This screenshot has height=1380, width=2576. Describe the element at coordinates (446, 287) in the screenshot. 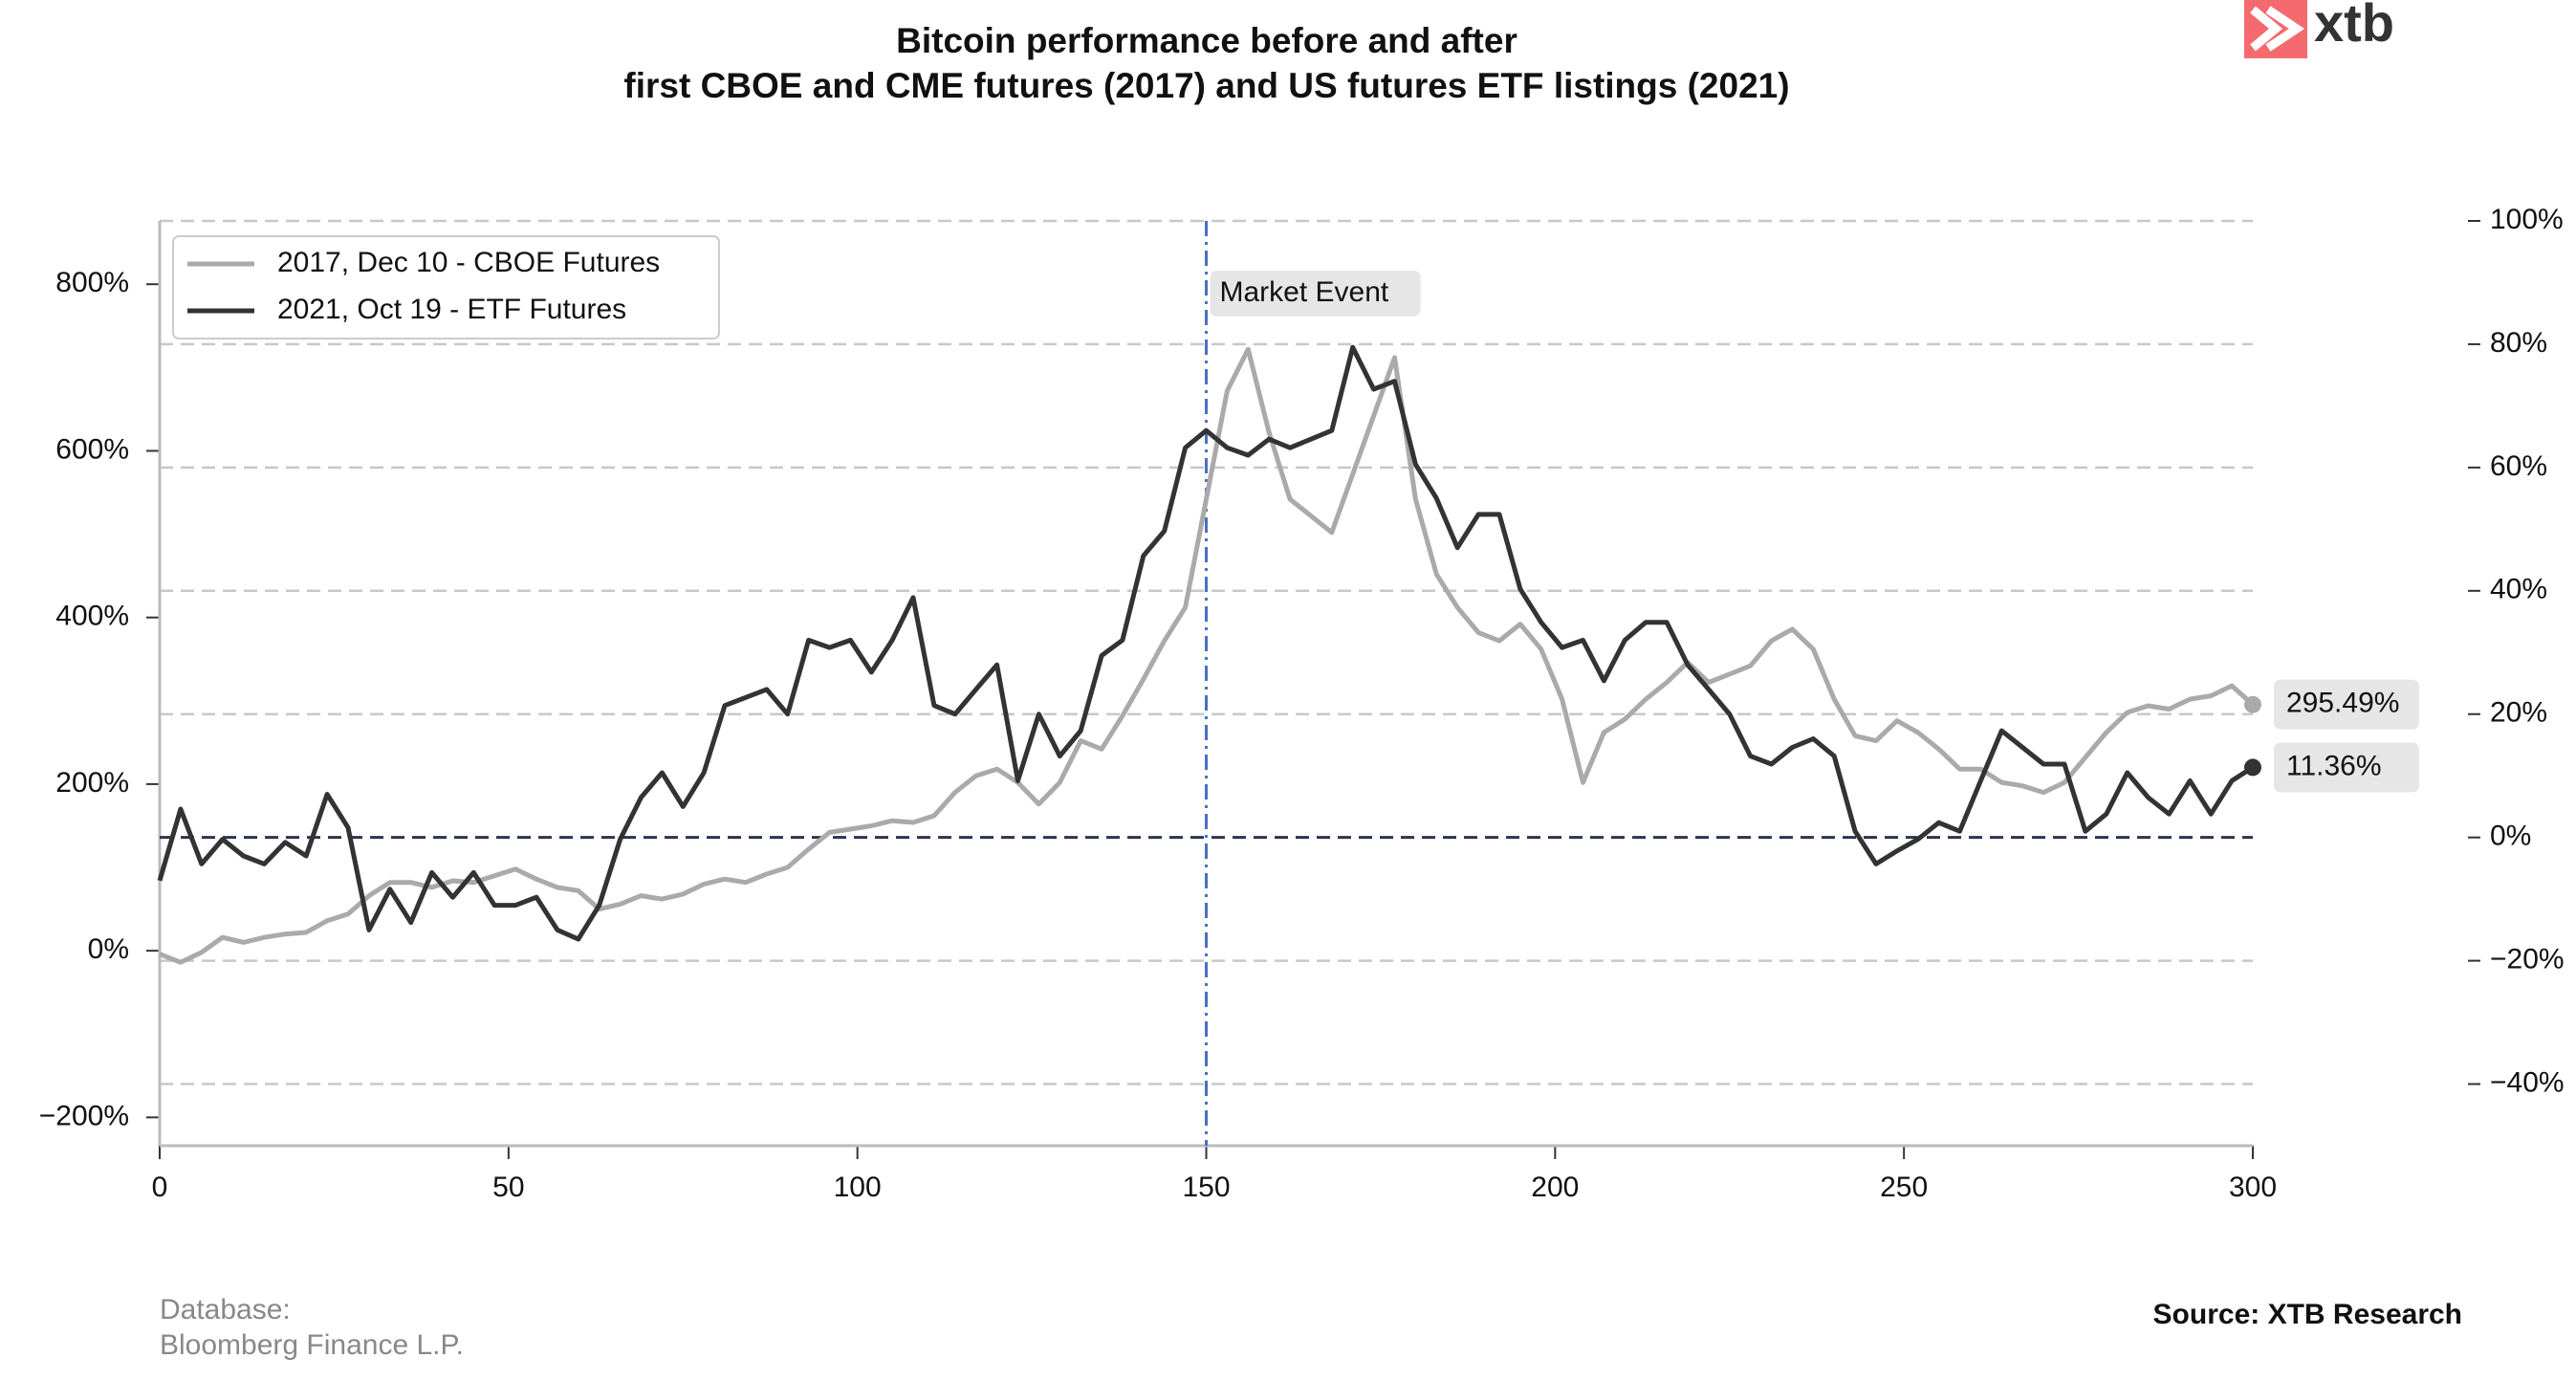

I see `legend-box` at that location.